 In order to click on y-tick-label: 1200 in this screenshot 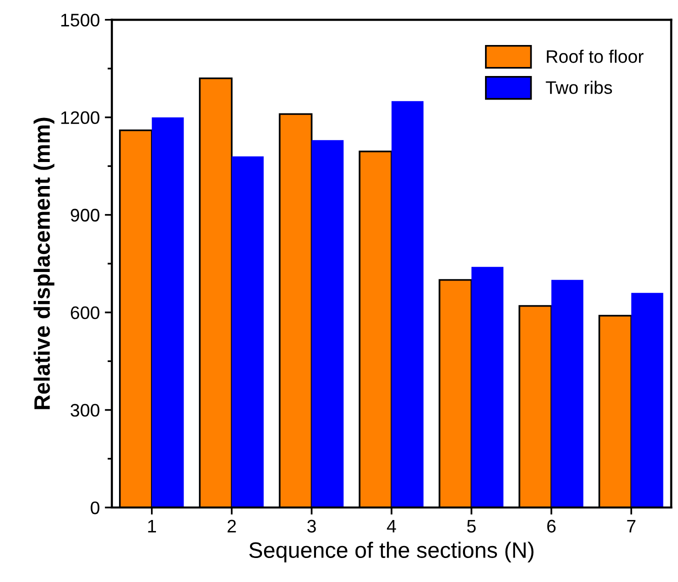, I will do `click(80, 117)`.